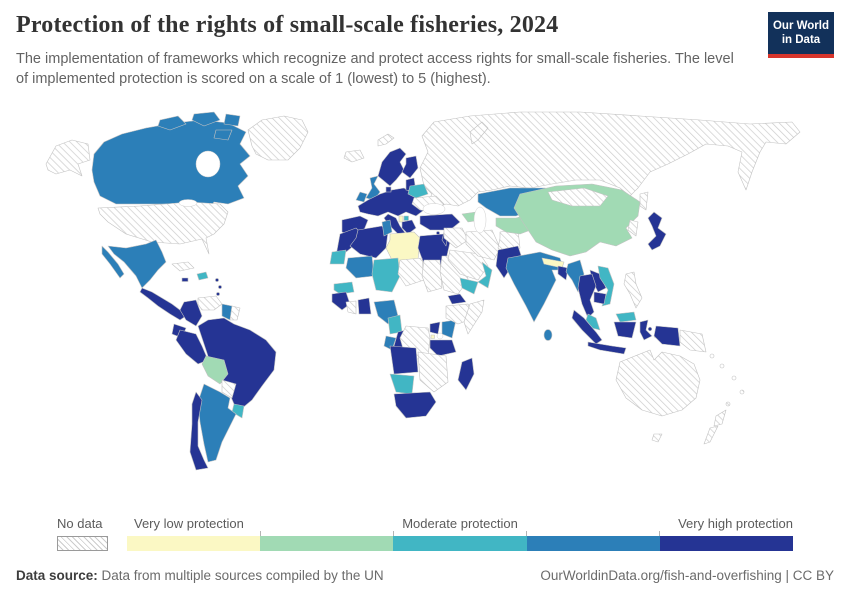  What do you see at coordinates (191, 313) in the screenshot?
I see `country-colombia` at bounding box center [191, 313].